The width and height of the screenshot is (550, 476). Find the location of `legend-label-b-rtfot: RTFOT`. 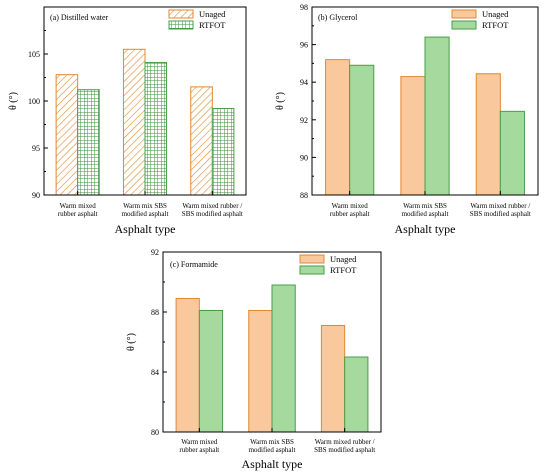

legend-label-b-rtfot: RTFOT is located at coordinates (495, 25).